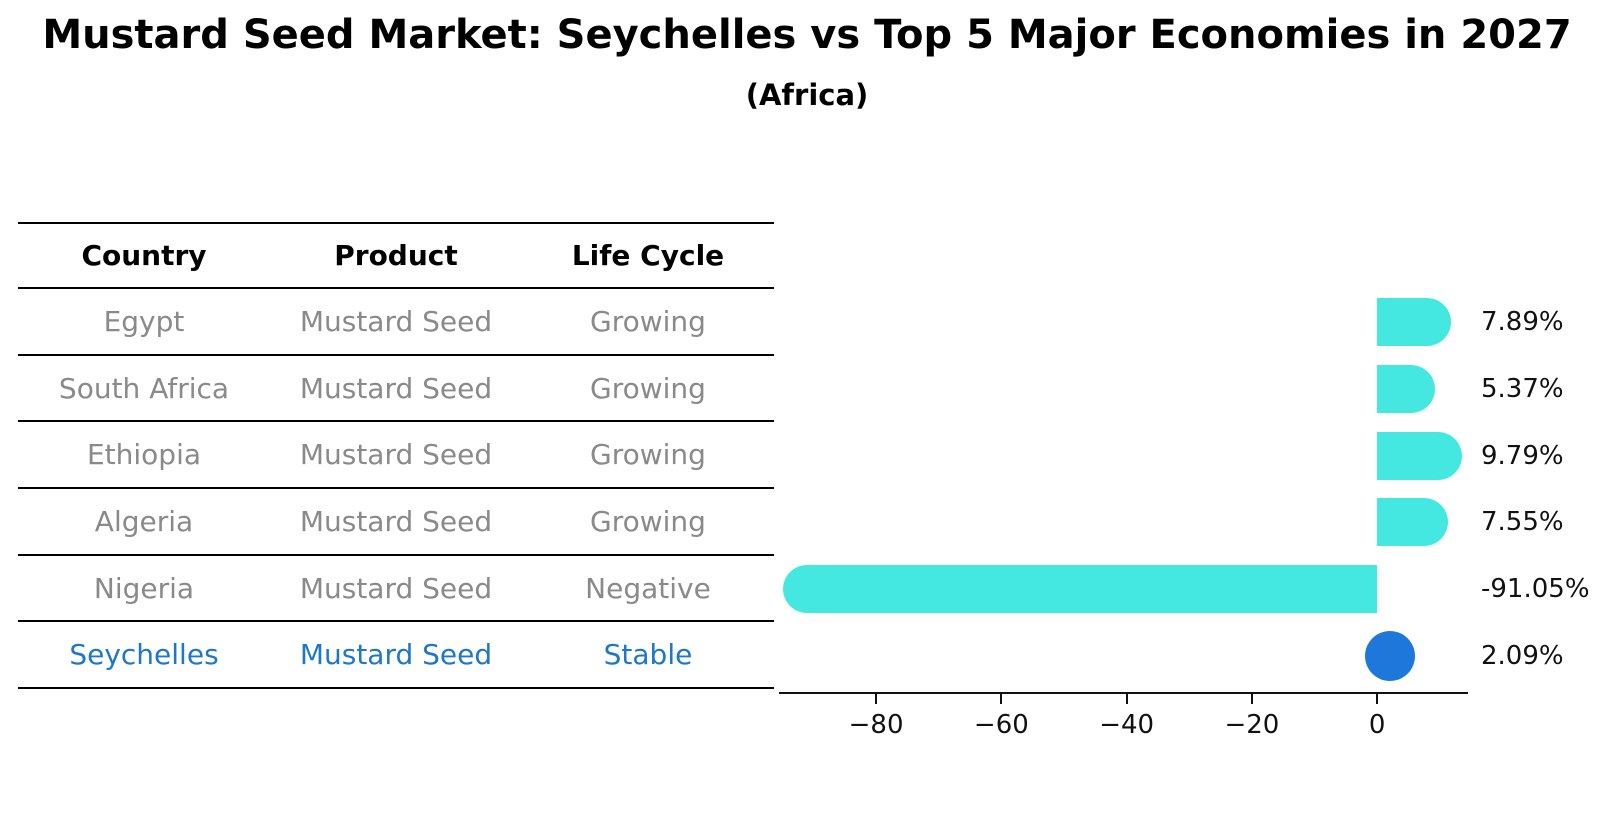 The width and height of the screenshot is (1614, 823). Describe the element at coordinates (144, 321) in the screenshot. I see `country-cell: Egypt` at that location.